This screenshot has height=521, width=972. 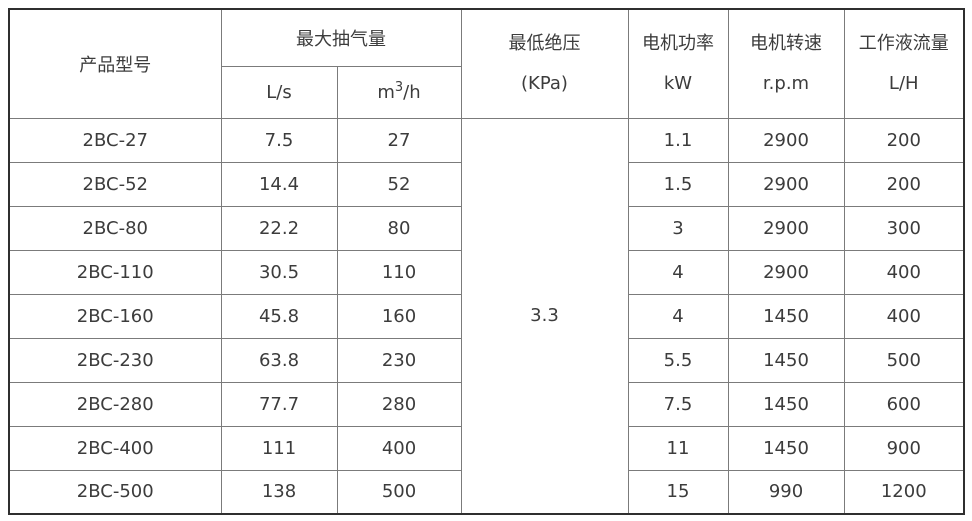 I want to click on cell-ls: 138, so click(x=279, y=492).